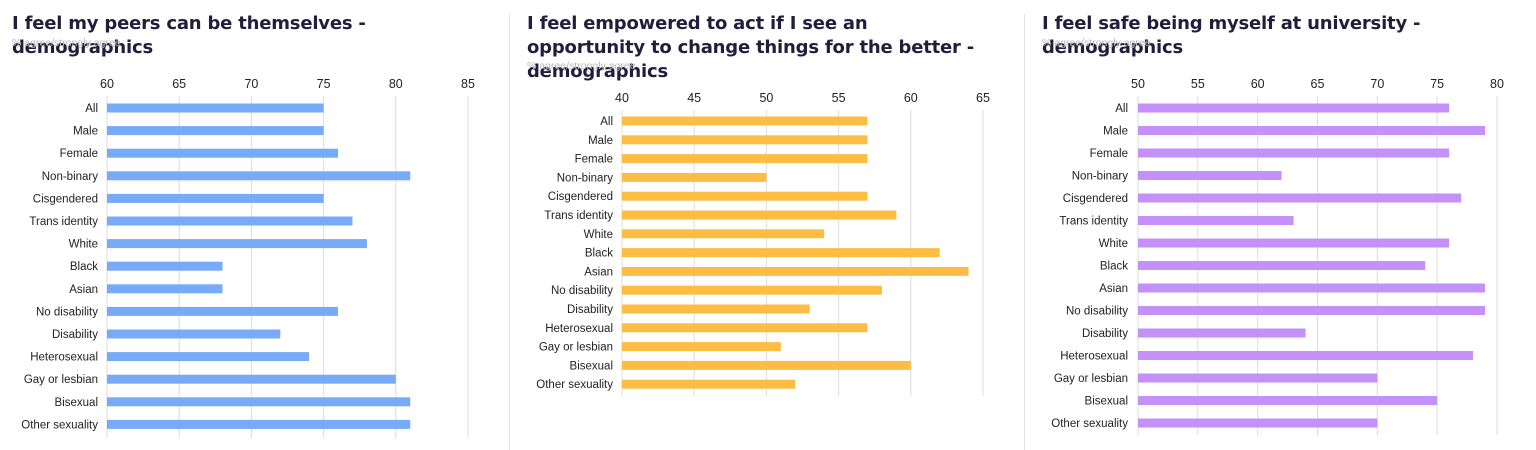 The image size is (1536, 450). What do you see at coordinates (1024, 232) in the screenshot?
I see `panel-divider` at bounding box center [1024, 232].